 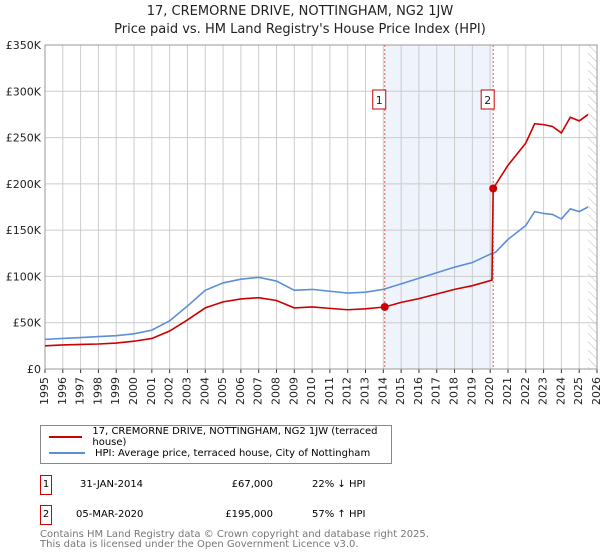 I want to click on x-tick-label: 2006, so click(x=240, y=391).